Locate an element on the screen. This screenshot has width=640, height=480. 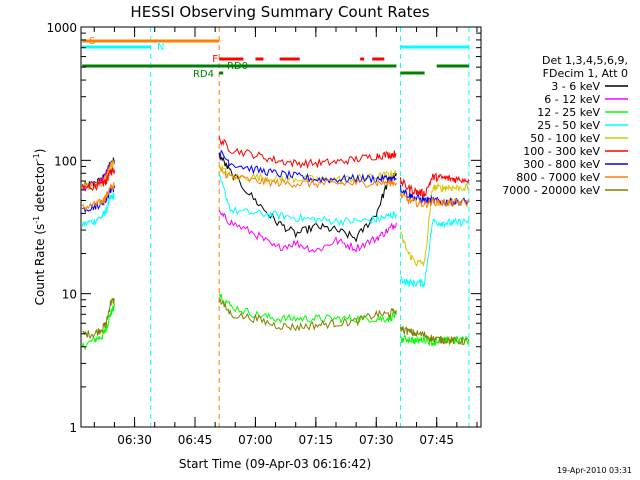
legend-header-0: Det 1,3,4,5,6,9, is located at coordinates (585, 60).